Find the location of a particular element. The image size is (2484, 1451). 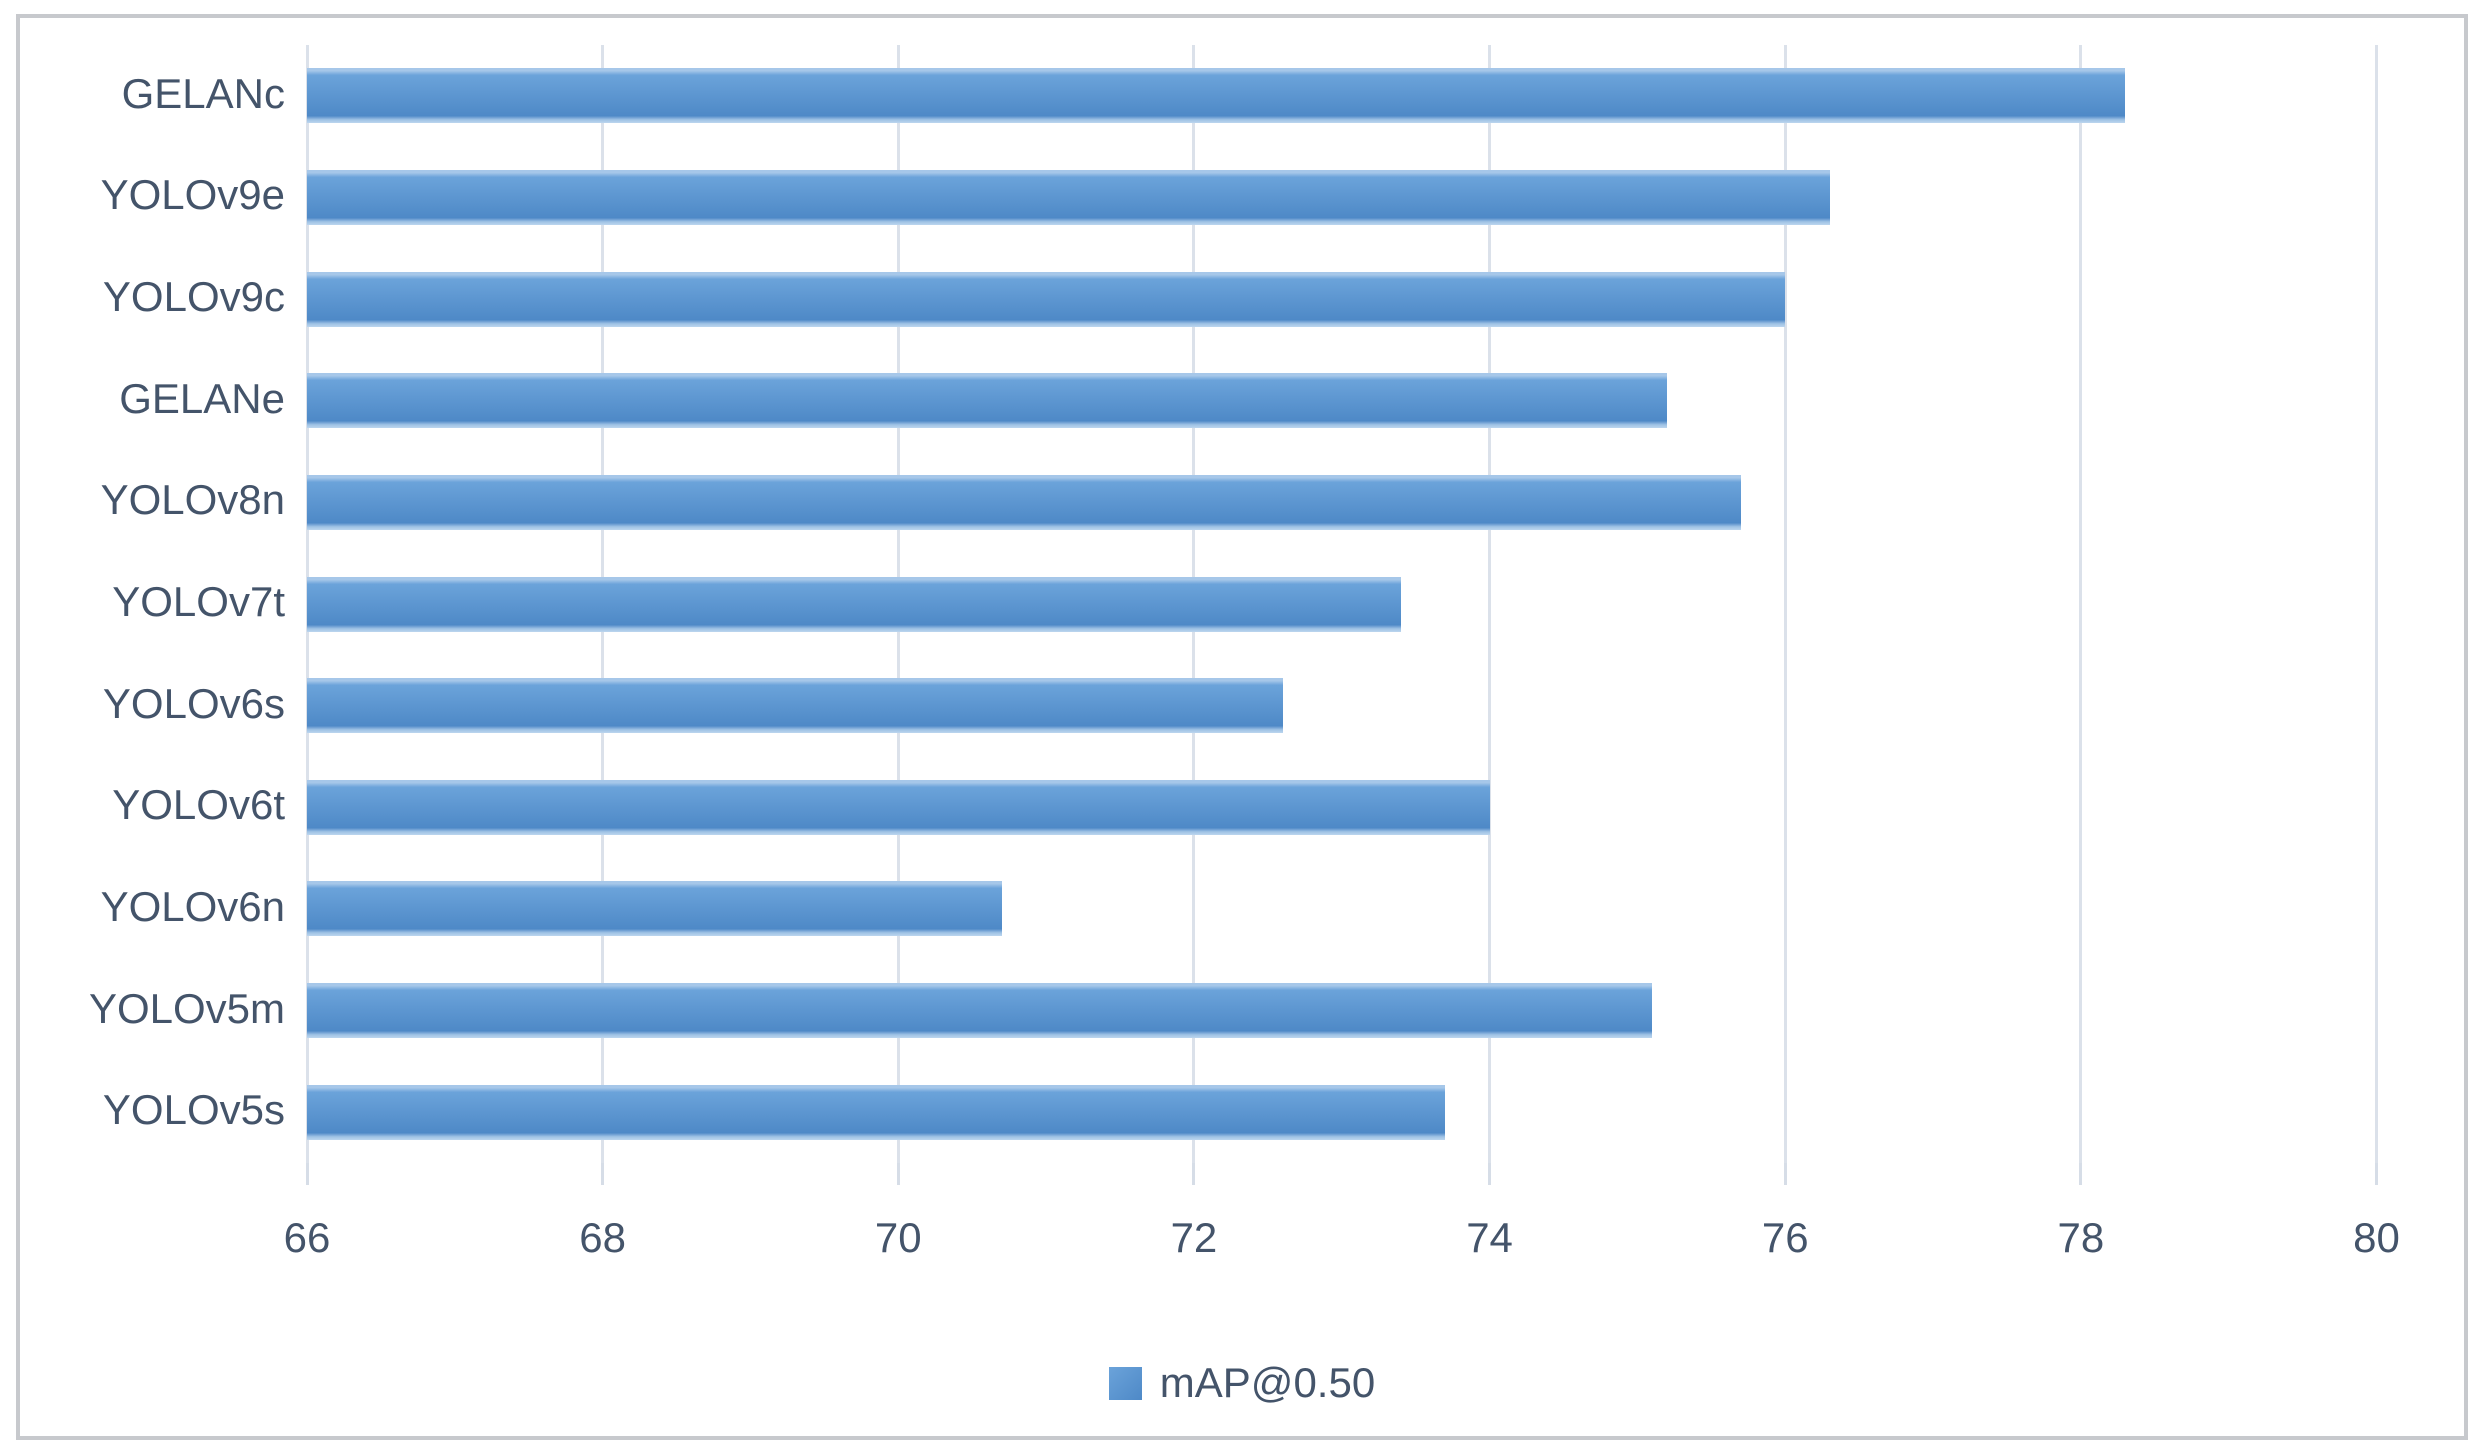

legend-swatch-icon is located at coordinates (1125, 1383).